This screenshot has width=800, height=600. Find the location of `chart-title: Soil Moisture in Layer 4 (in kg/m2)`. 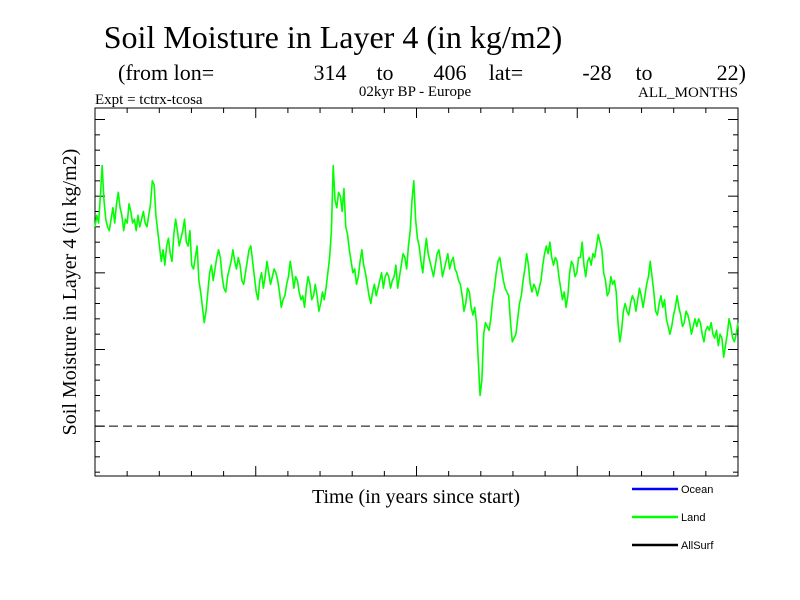

chart-title: Soil Moisture in Layer 4 (in kg/m2) is located at coordinates (333, 37).